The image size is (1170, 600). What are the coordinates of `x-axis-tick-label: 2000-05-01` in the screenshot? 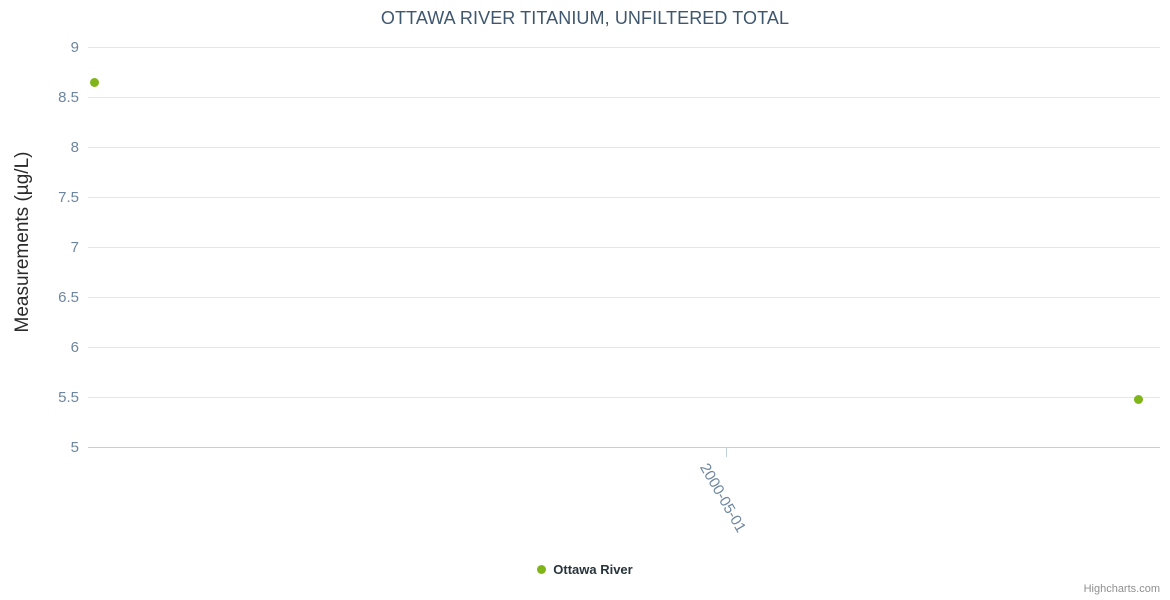 It's located at (723, 498).